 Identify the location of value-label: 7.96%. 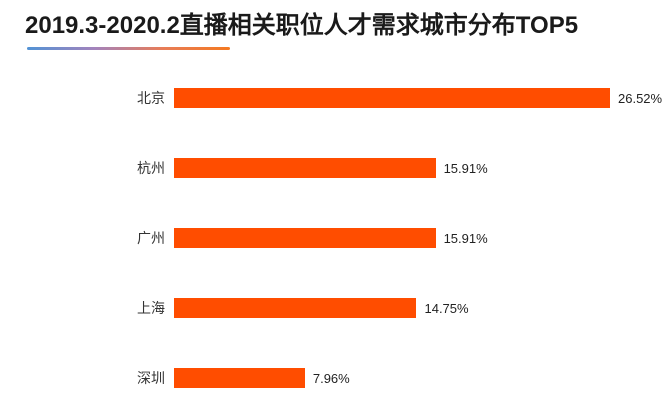
(331, 378).